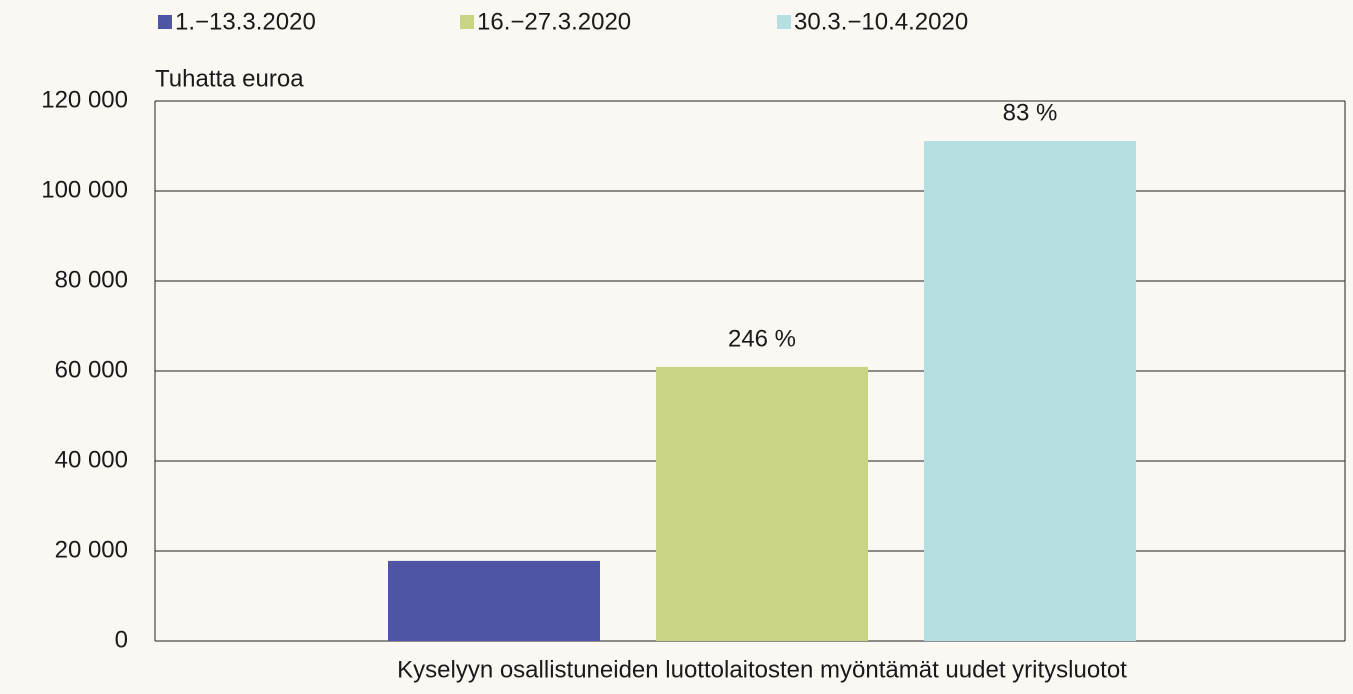  I want to click on bar-annotation: 83 %, so click(1030, 112).